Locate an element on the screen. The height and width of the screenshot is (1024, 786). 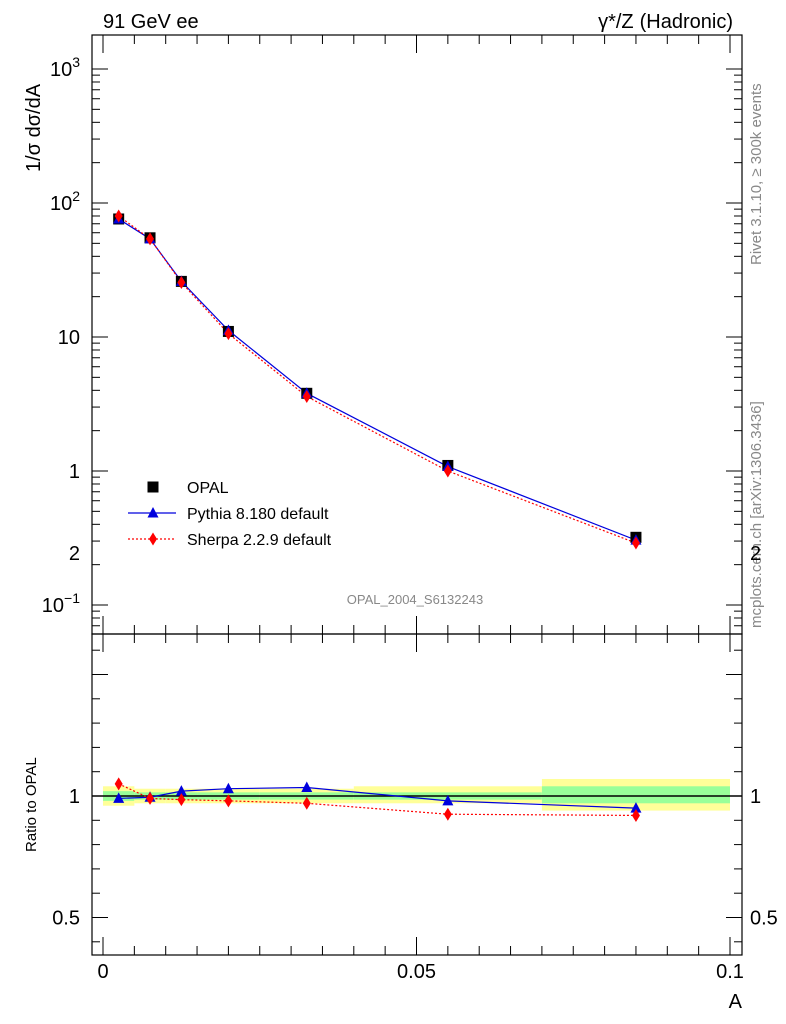
legend-label: Pythia 8.180 default is located at coordinates (258, 514).